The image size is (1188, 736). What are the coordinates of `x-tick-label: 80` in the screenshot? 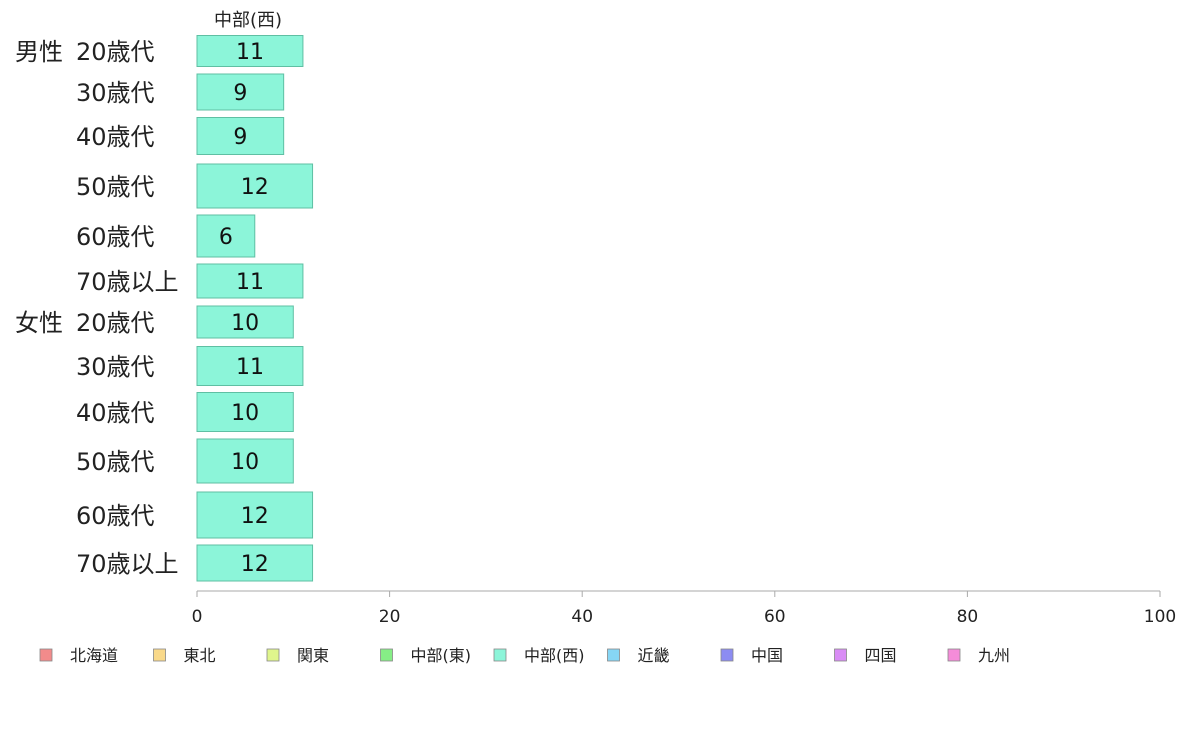 It's located at (968, 617).